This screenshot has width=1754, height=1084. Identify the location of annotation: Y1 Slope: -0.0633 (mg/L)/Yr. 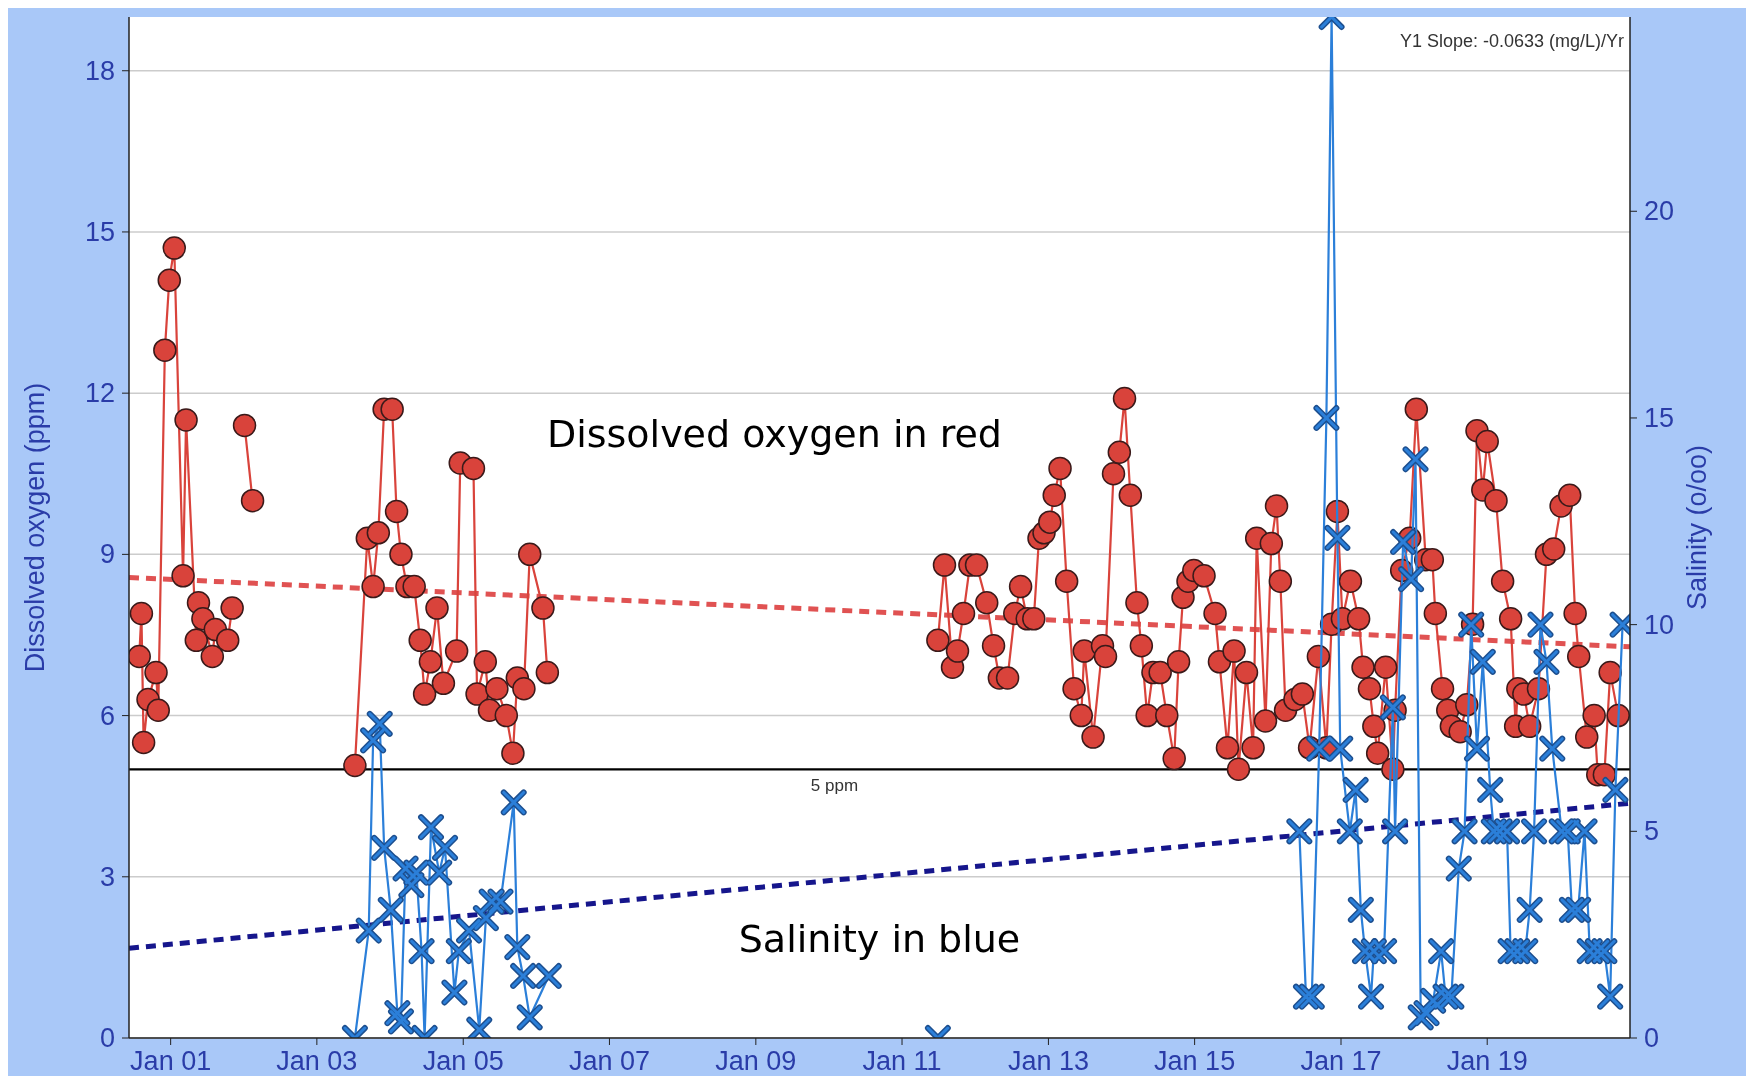
(1511, 41).